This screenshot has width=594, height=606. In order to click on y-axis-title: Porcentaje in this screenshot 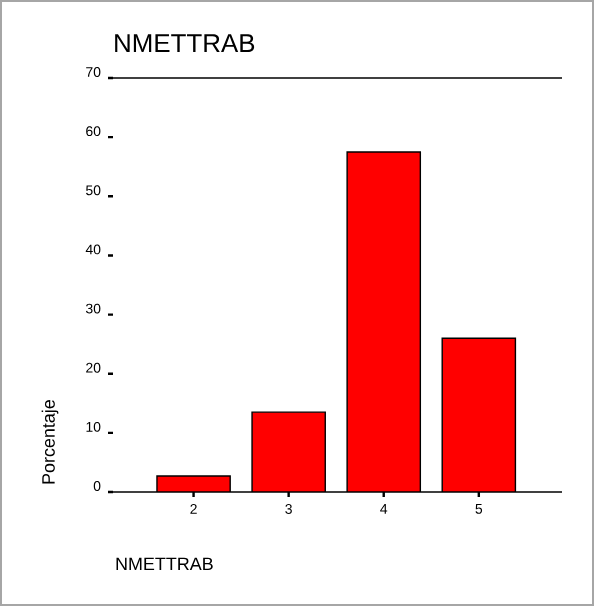, I will do `click(50, 442)`.